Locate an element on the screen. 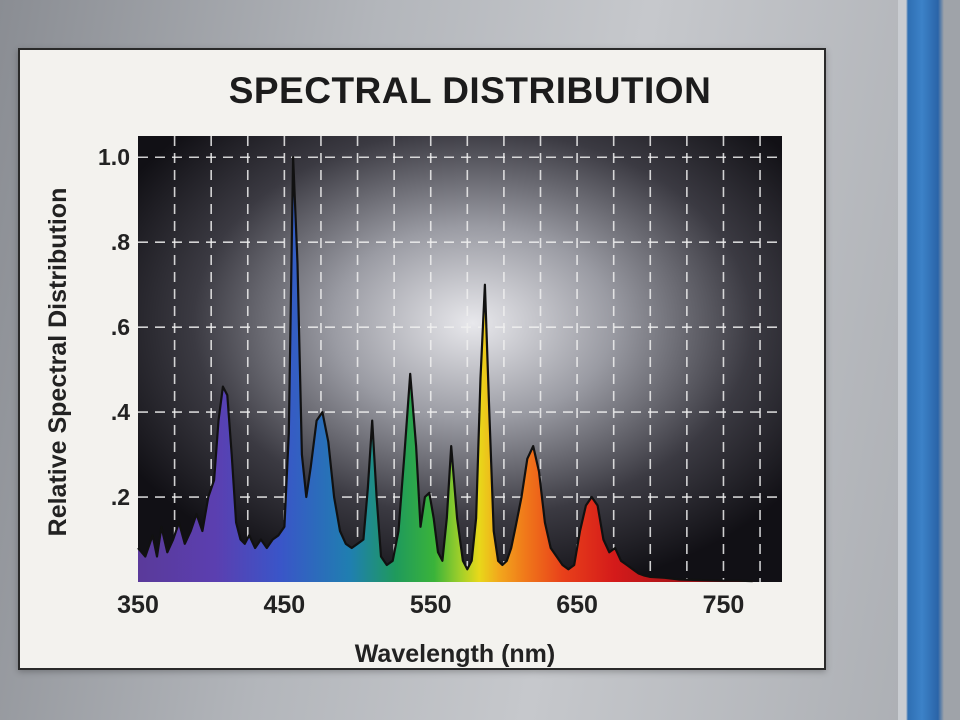  y-tick-label: .2 is located at coordinates (120, 497).